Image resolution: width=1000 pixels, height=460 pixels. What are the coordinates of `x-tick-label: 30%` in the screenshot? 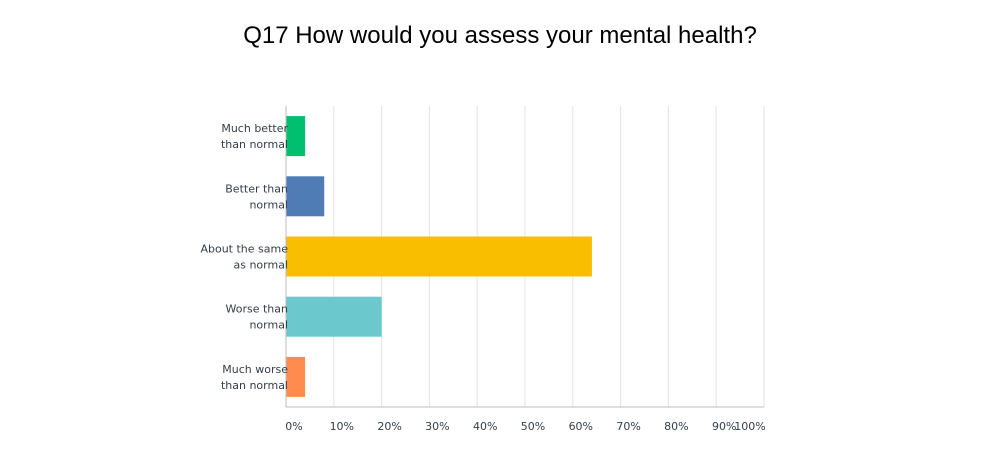 It's located at (437, 426).